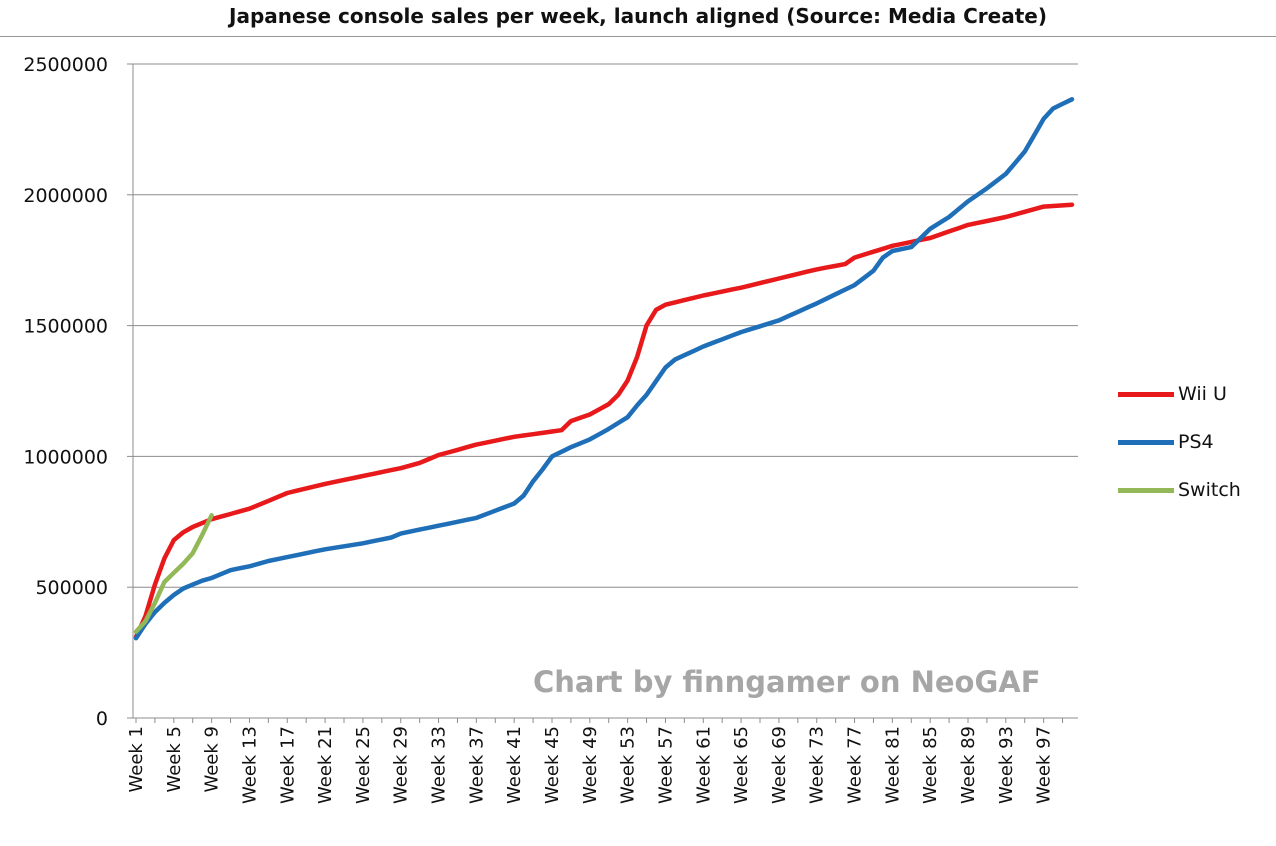 Image resolution: width=1276 pixels, height=846 pixels. I want to click on y-tick-label: 1500000, so click(65, 327).